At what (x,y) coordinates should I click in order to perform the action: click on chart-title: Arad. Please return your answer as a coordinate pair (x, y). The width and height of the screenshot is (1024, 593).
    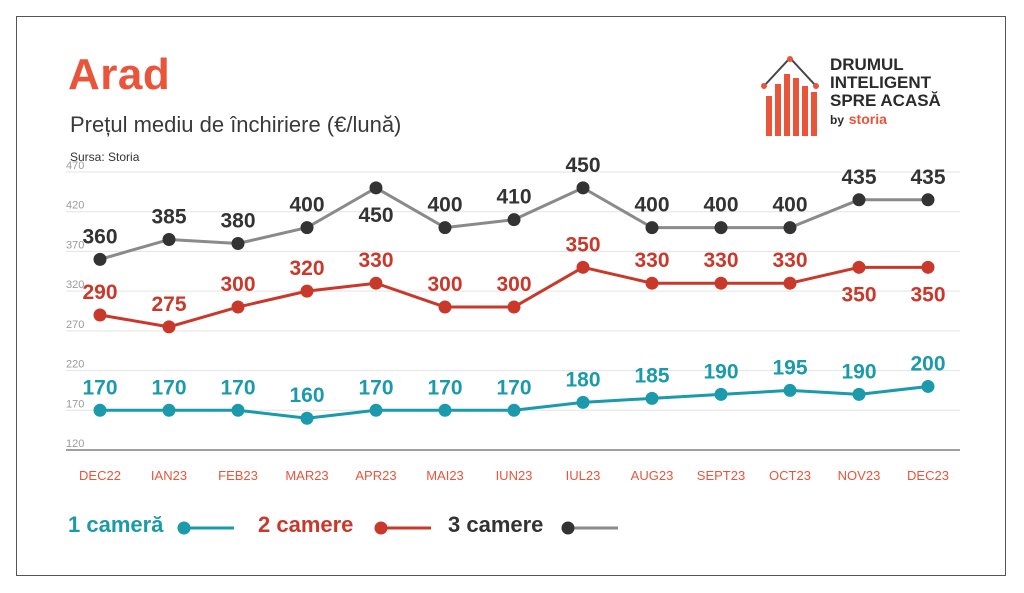
    Looking at the image, I should click on (119, 74).